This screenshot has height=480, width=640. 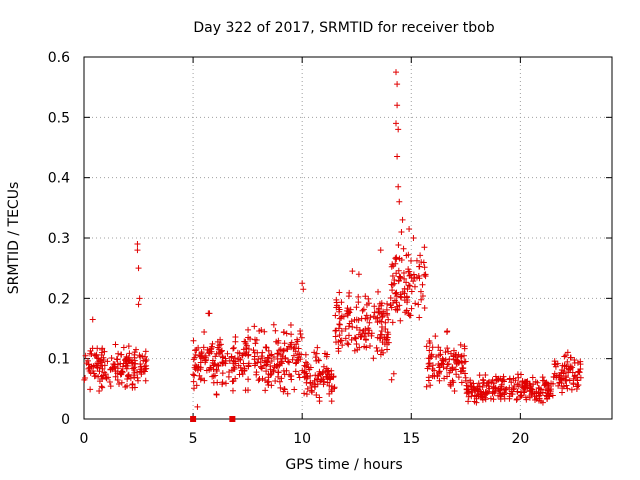 I want to click on x-tick-label: 20, so click(x=520, y=439).